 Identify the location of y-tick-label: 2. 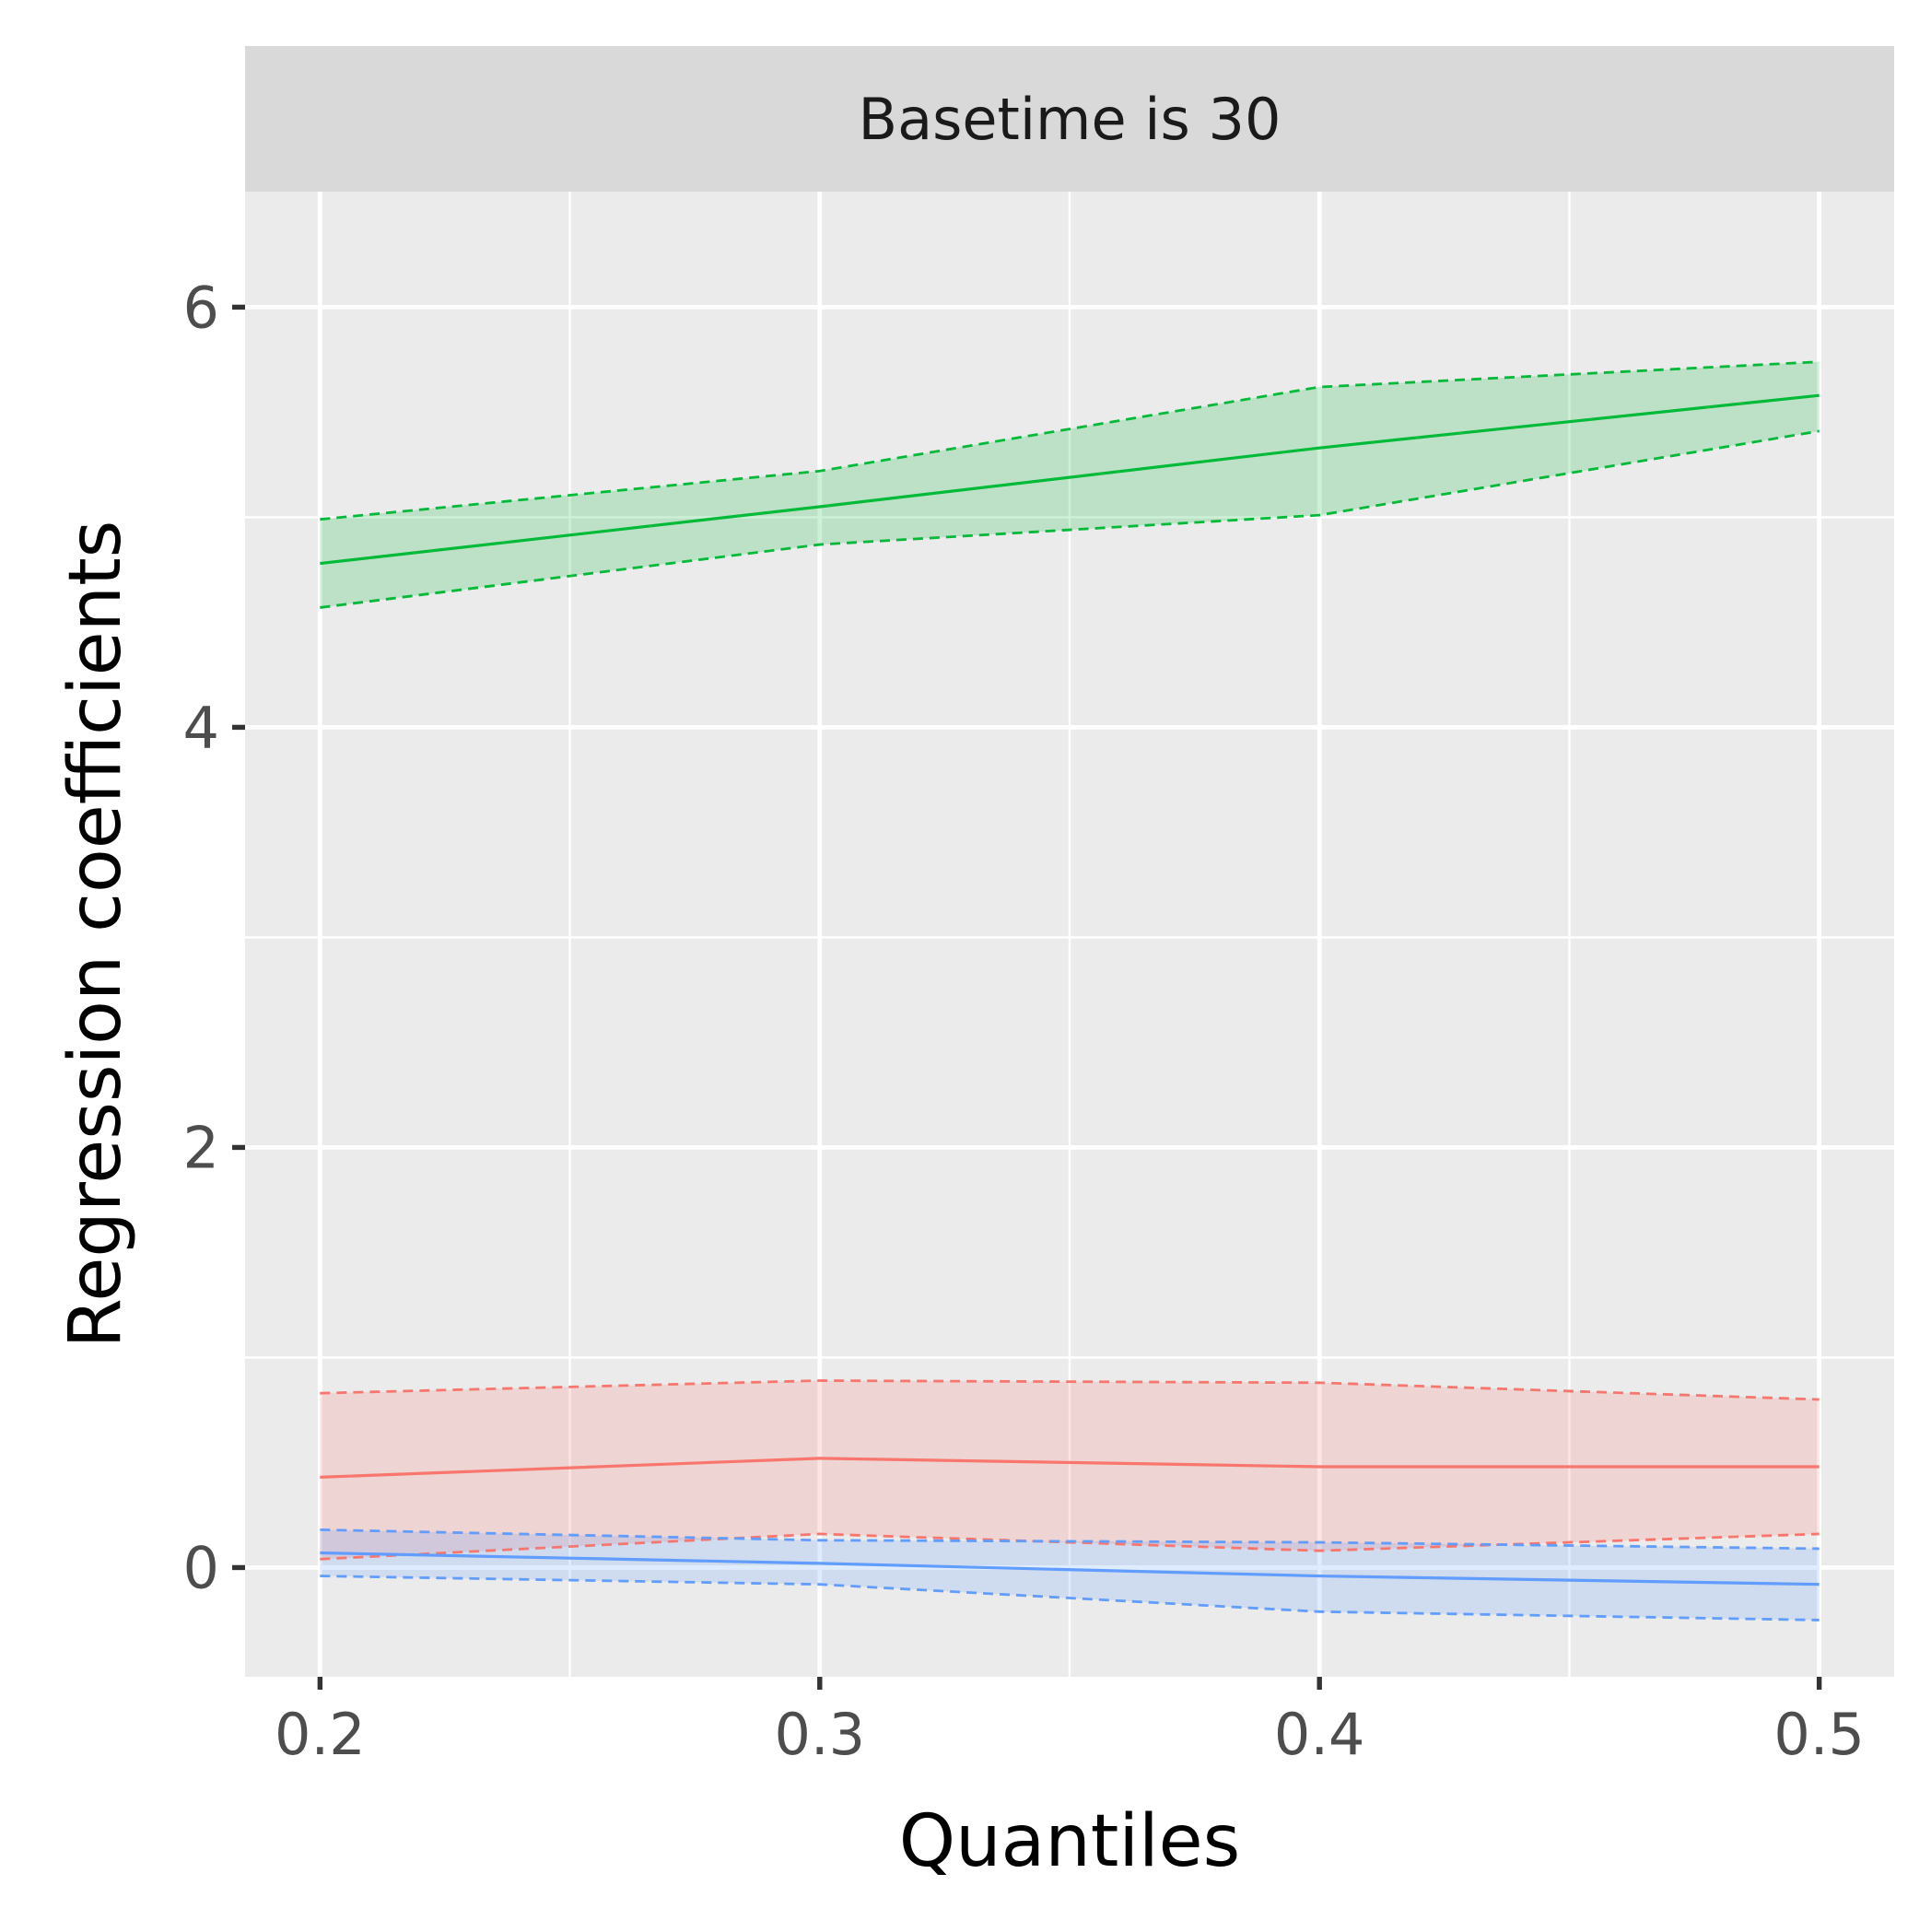
(201, 1147).